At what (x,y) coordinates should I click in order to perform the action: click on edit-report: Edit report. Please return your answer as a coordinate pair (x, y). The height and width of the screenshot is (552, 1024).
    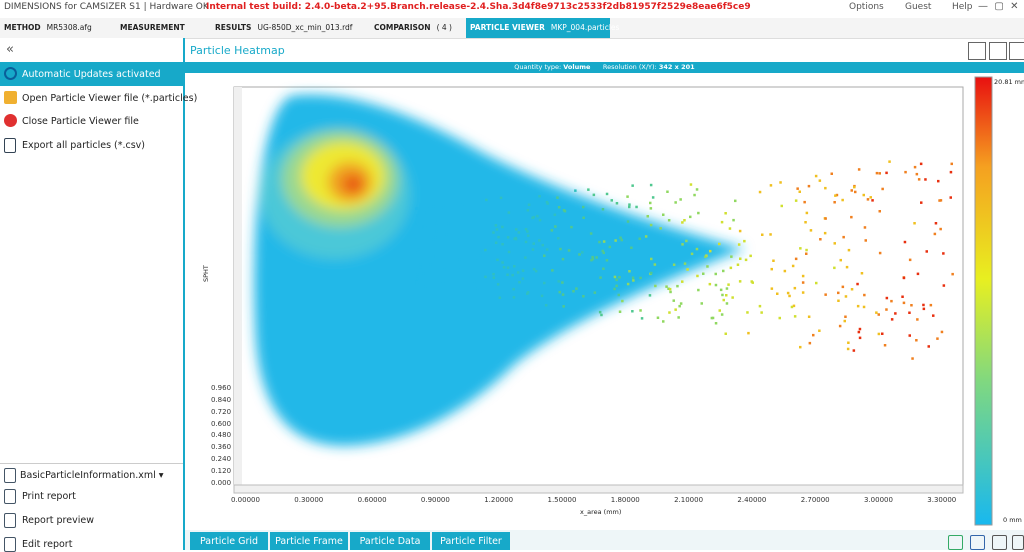
    Looking at the image, I should click on (47, 544).